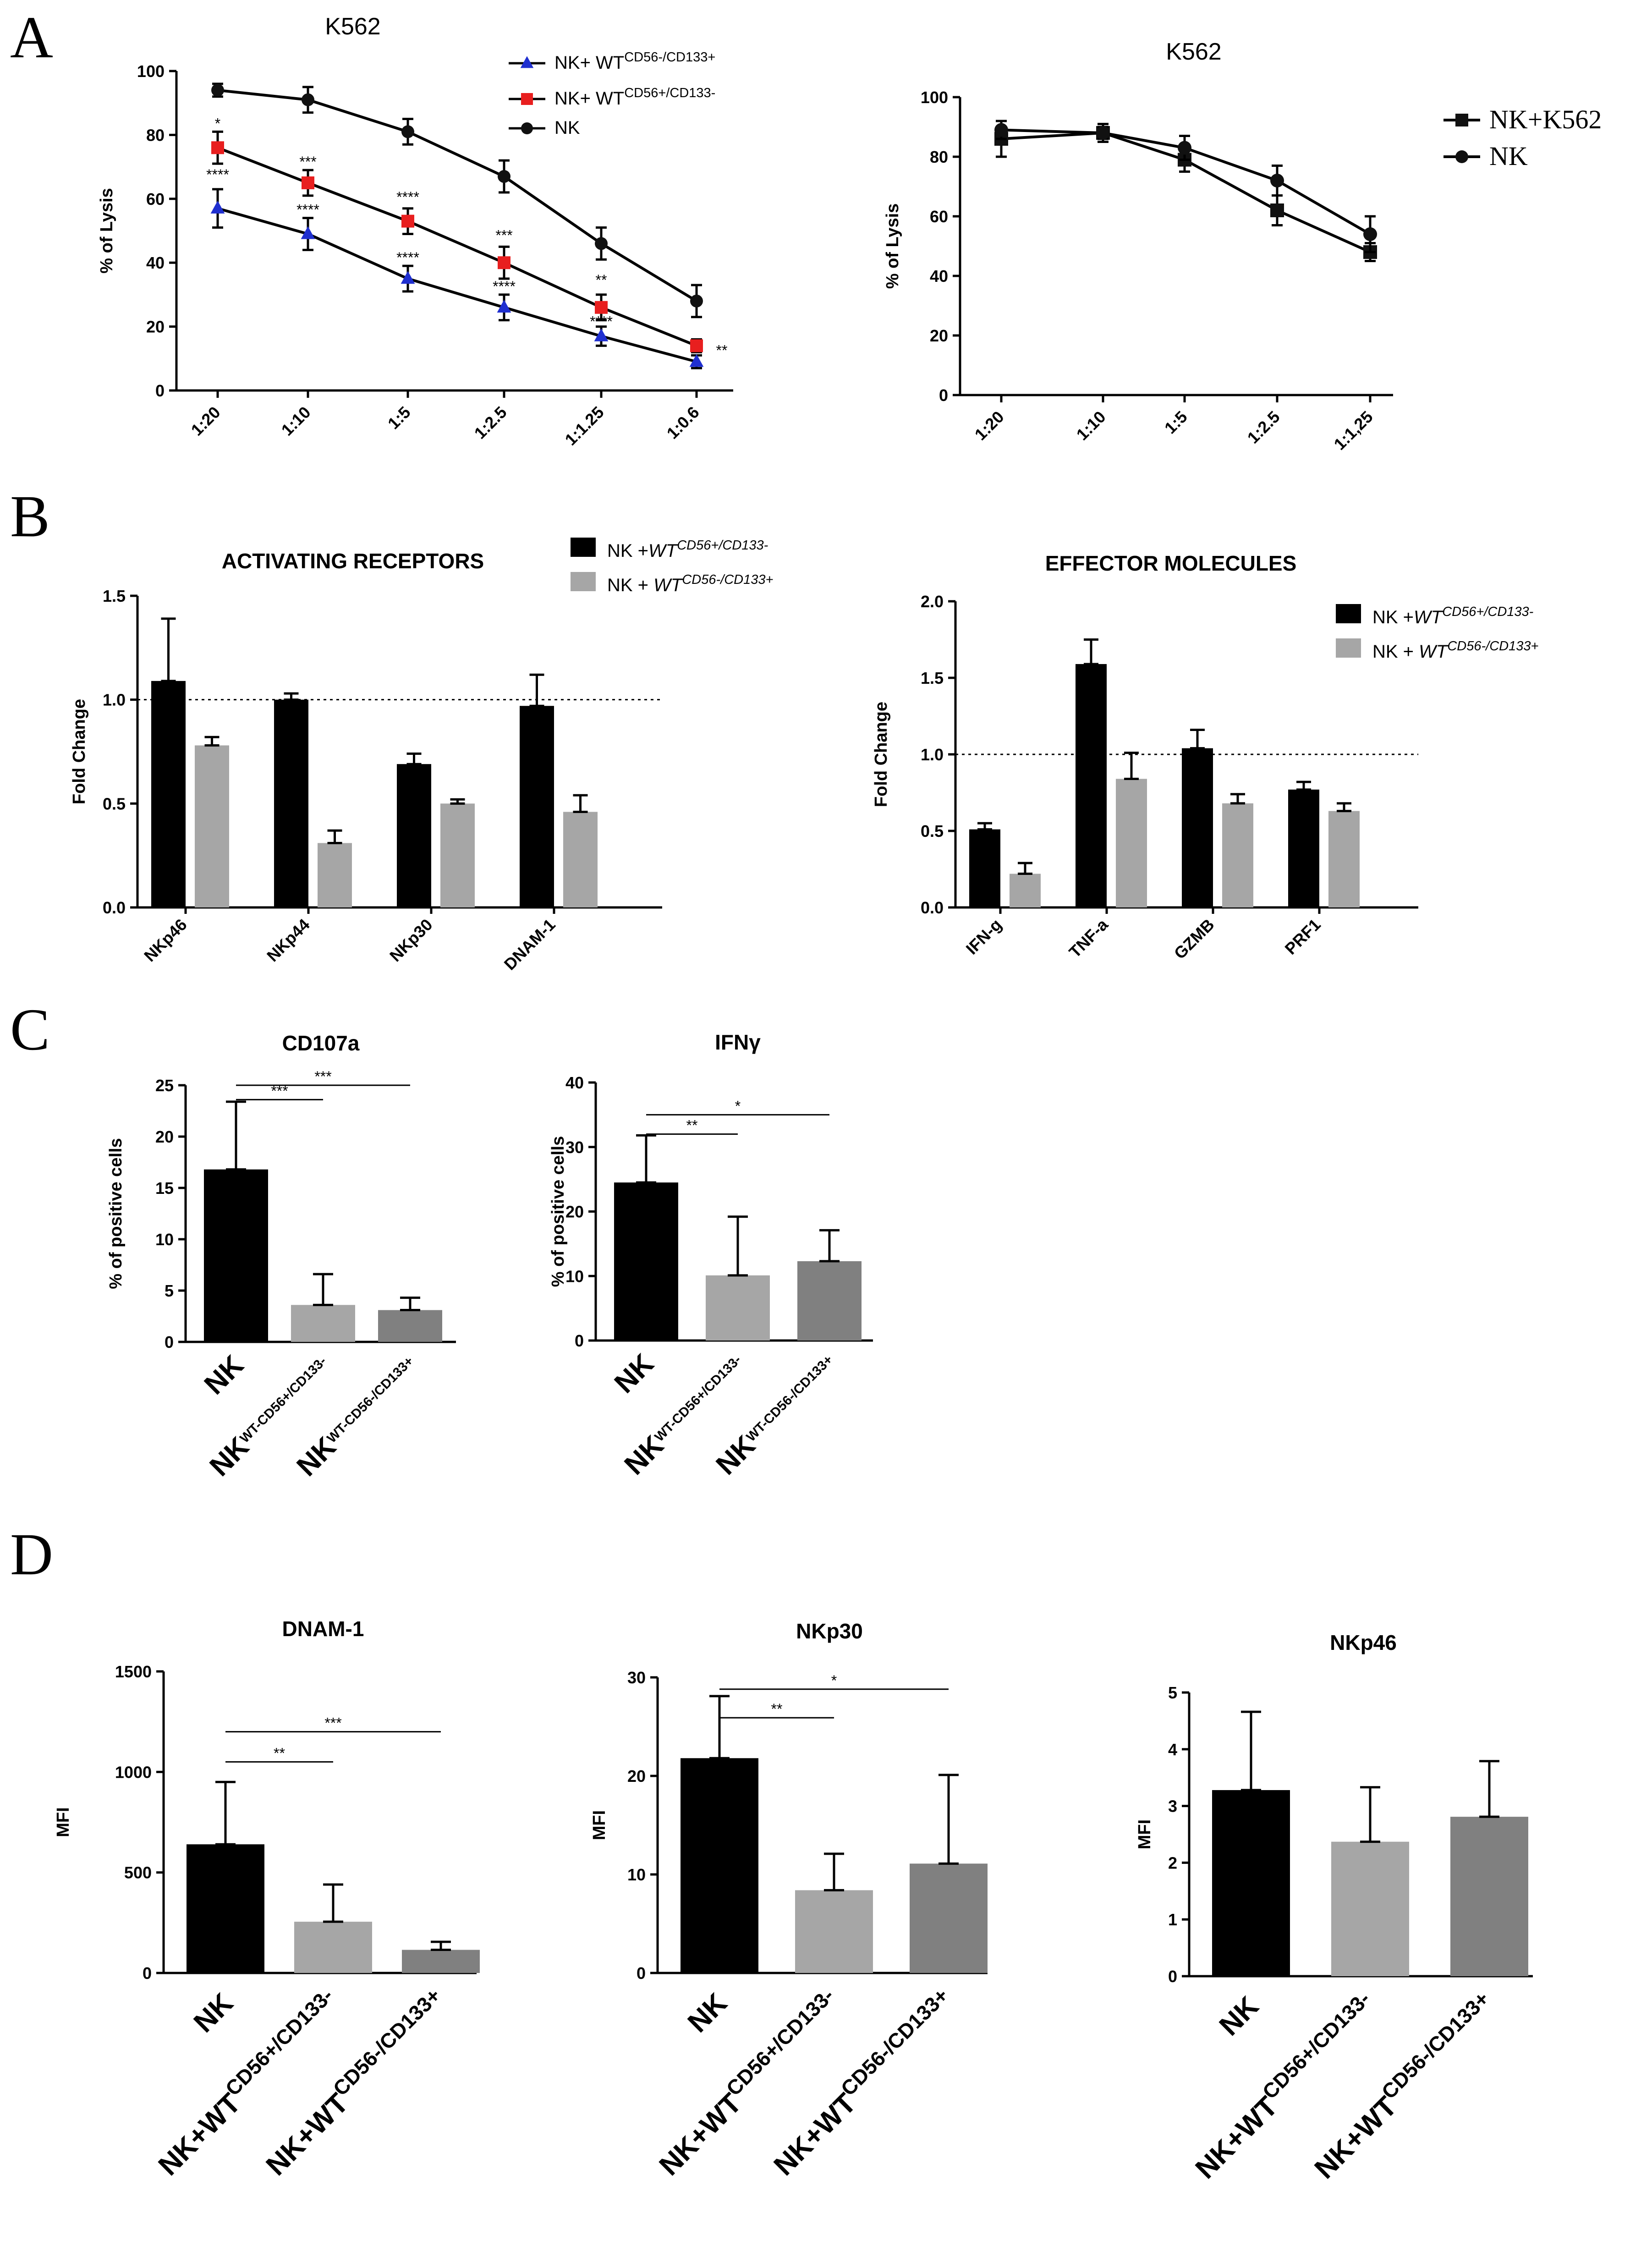 Image resolution: width=1652 pixels, height=2242 pixels. I want to click on legend-label-part-1: WT, so click(668, 585).